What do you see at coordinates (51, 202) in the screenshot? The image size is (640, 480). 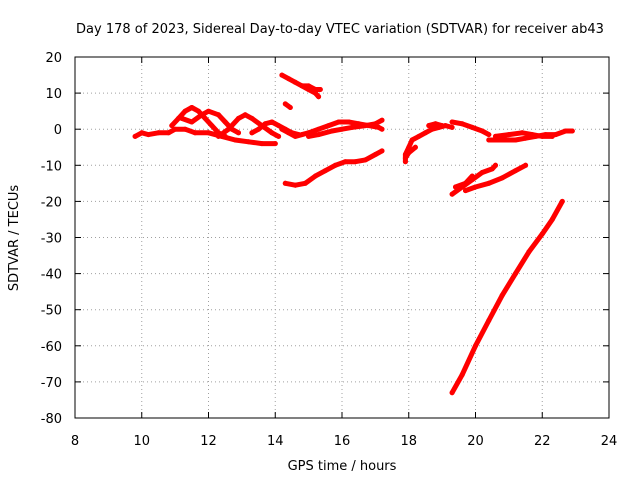 I see `y-tick-label: -20` at bounding box center [51, 202].